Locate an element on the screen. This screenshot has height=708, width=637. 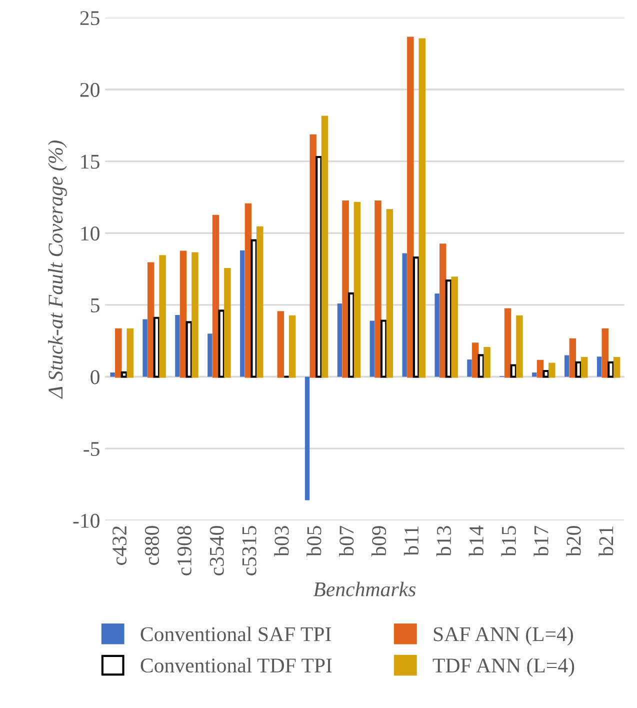
legend-label: Conventional SAF TPI is located at coordinates (235, 634).